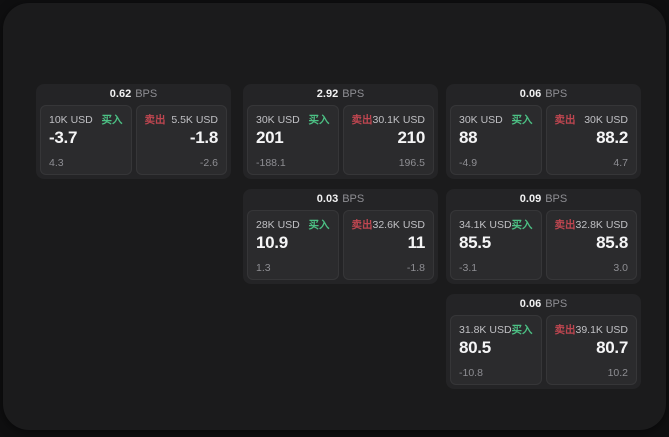  Describe the element at coordinates (475, 242) in the screenshot. I see `buy-price: 85.5` at that location.